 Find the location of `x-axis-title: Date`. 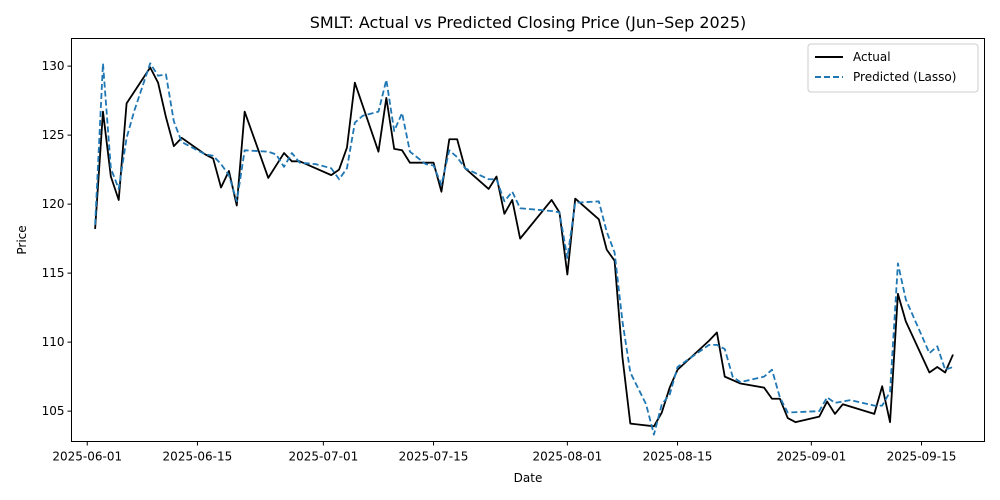

x-axis-title: Date is located at coordinates (528, 478).